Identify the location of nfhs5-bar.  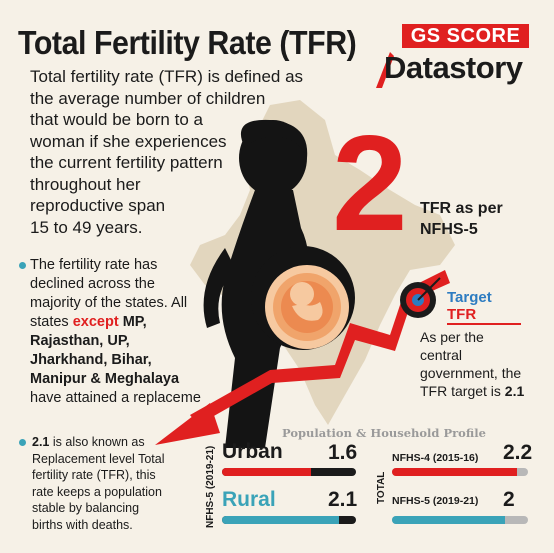
(449, 520).